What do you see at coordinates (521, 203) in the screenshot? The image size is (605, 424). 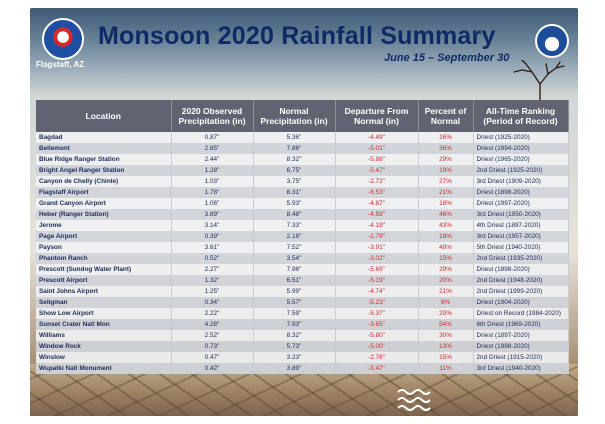 I see `cell-ranking: Driest (1997-2020)` at bounding box center [521, 203].